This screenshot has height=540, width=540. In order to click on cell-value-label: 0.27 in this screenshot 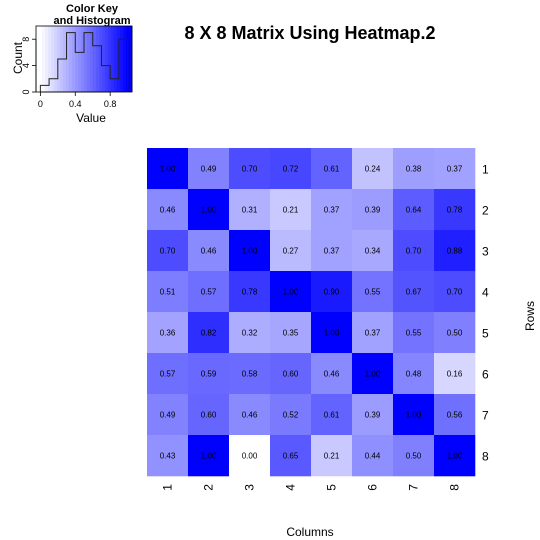, I will do `click(291, 251)`.